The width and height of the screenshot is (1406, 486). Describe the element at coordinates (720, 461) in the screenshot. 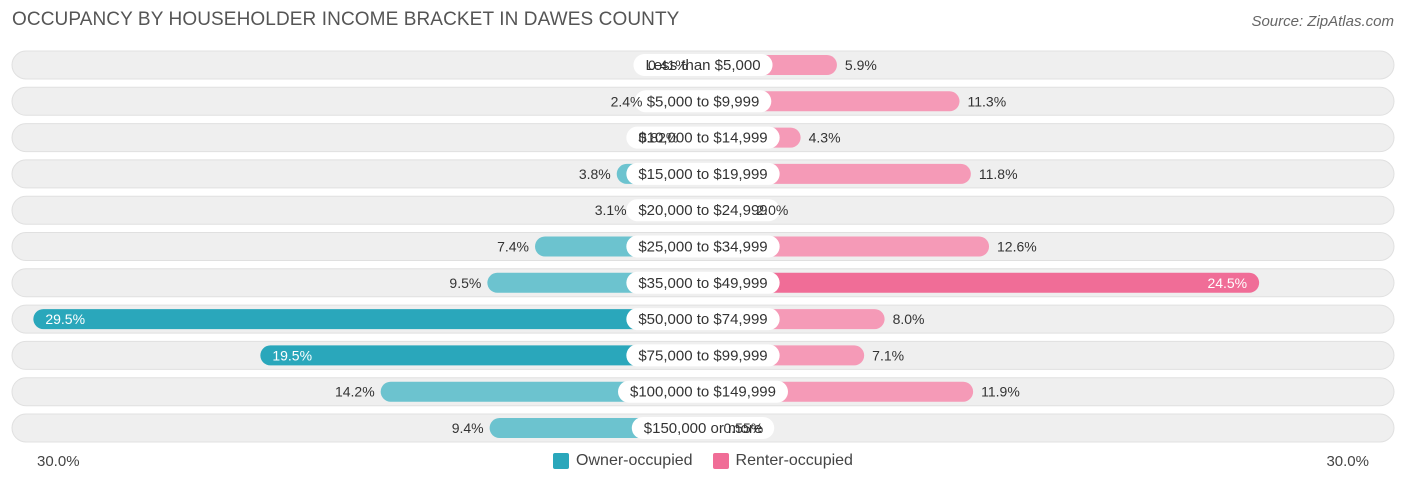

I see `legend-renter-swatch` at that location.